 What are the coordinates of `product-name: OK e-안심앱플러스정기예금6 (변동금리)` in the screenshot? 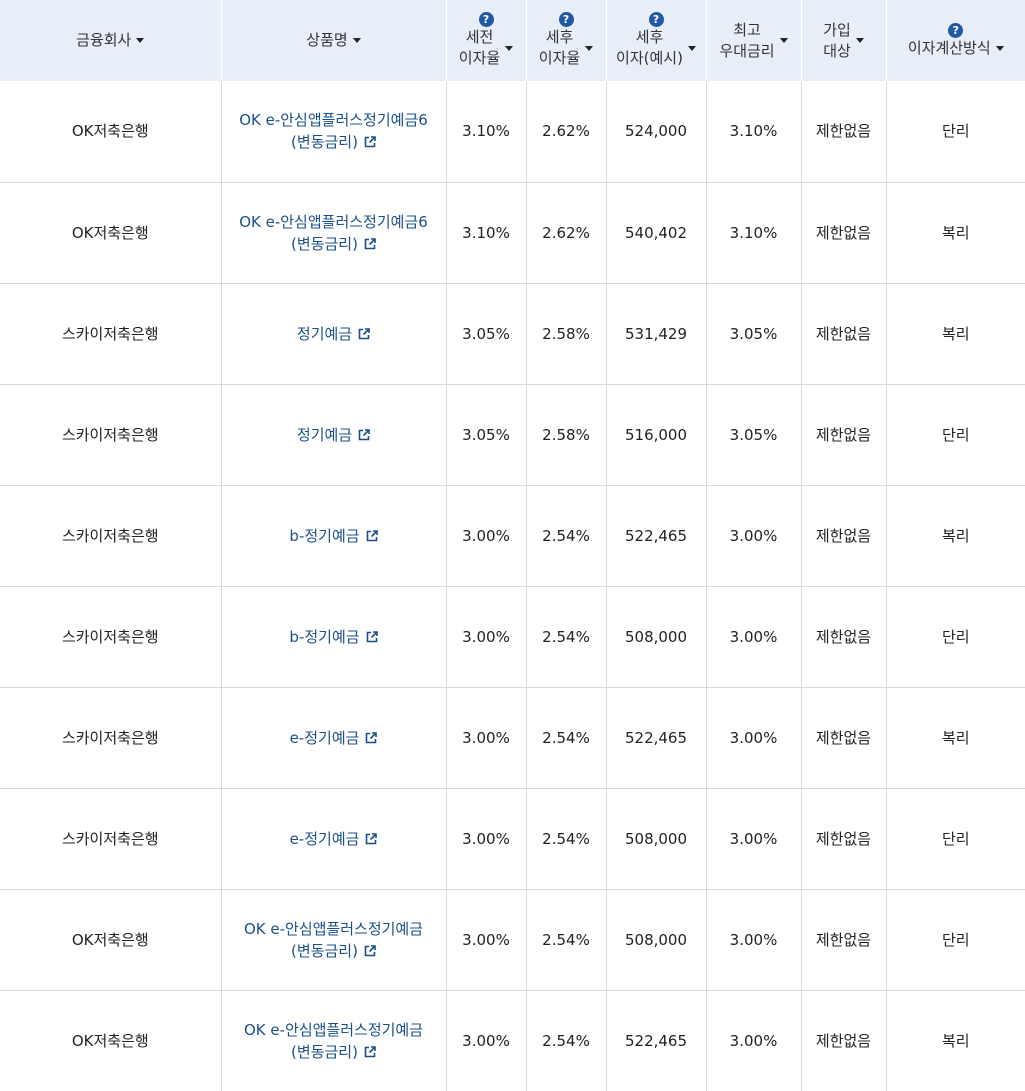 It's located at (333, 131).